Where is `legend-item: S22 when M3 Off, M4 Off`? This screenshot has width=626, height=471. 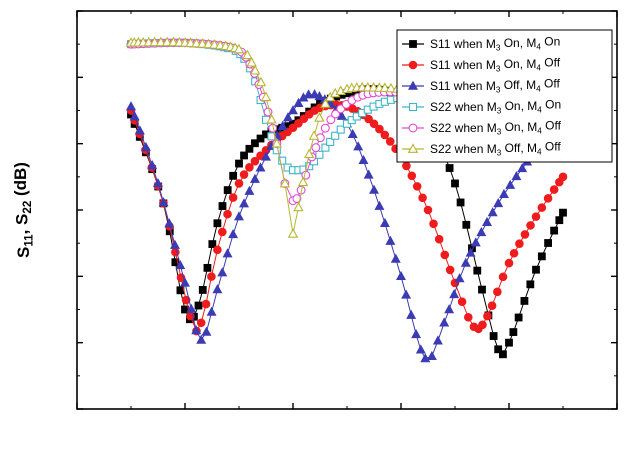
legend-item: S22 when M3 Off, M4 Off is located at coordinates (482, 148).